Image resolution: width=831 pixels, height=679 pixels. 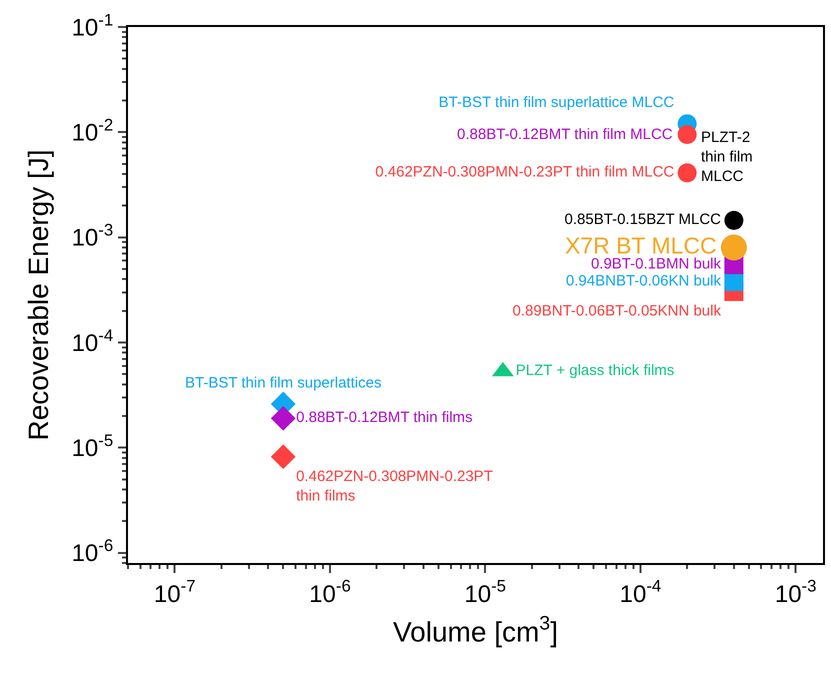 What do you see at coordinates (524, 172) in the screenshot?
I see `series-label: 0.462PZN-0.308PMN-0.23PT thin film MLCC` at bounding box center [524, 172].